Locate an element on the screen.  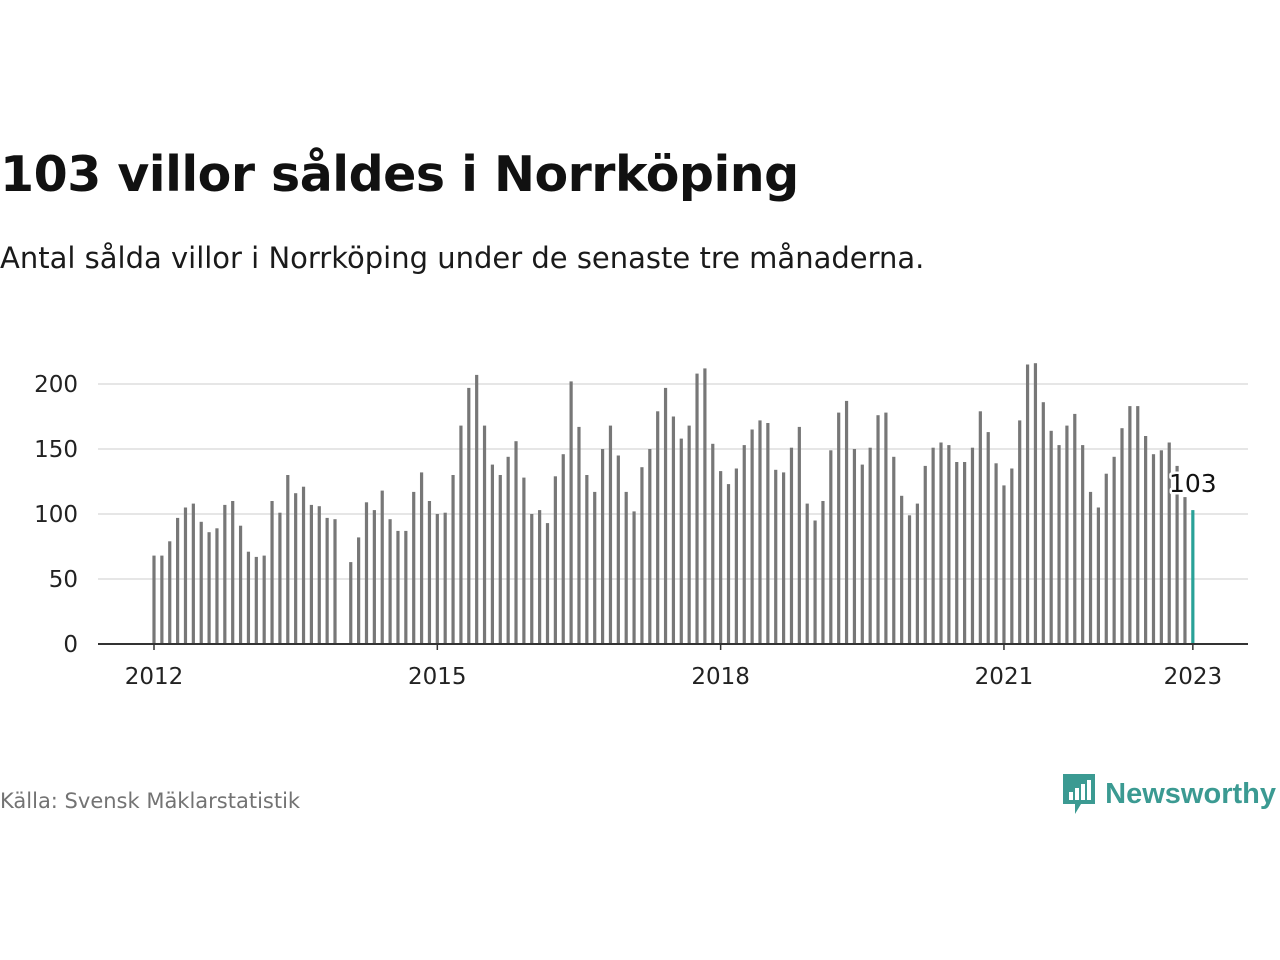
y-axis-ticks: 0 50 100 150 200 is located at coordinates (56, 515).